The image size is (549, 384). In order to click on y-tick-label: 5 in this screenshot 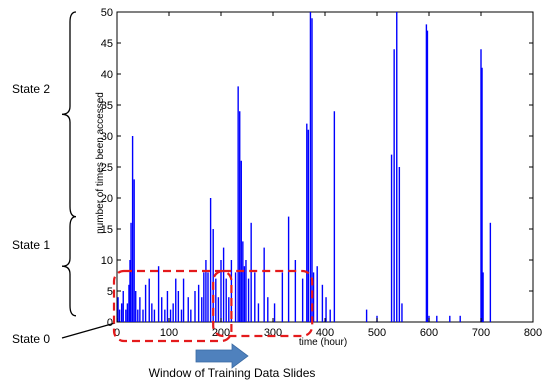, I will do `click(110, 292)`.